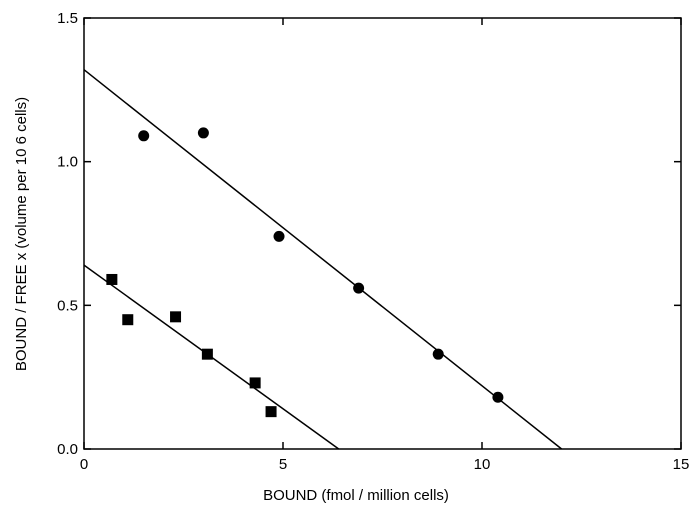 This screenshot has width=694, height=511. Describe the element at coordinates (67, 449) in the screenshot. I see `y-tick-label: 0.0` at that location.